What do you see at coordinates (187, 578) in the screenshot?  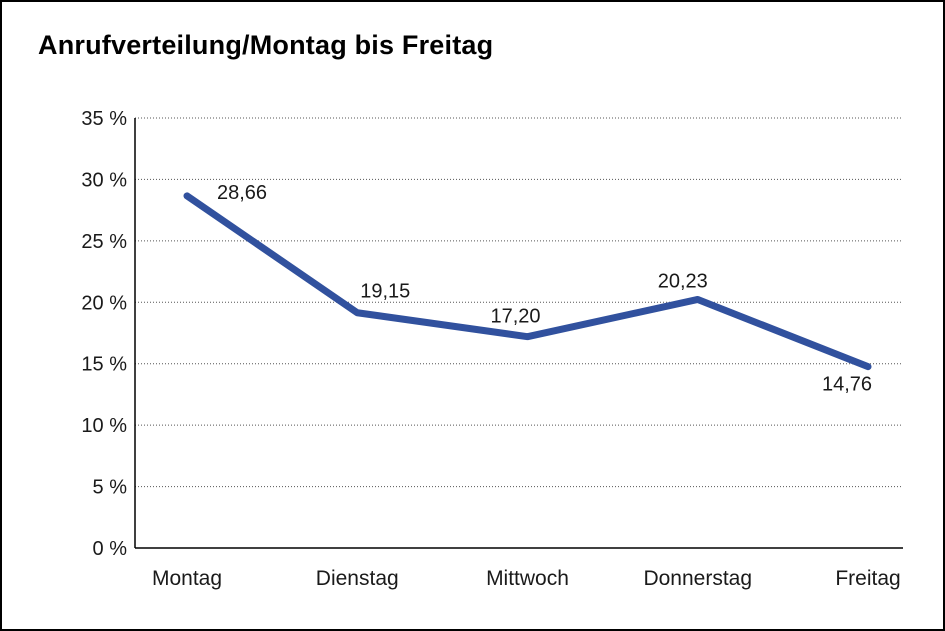 I see `x-tick-label: Montag` at bounding box center [187, 578].